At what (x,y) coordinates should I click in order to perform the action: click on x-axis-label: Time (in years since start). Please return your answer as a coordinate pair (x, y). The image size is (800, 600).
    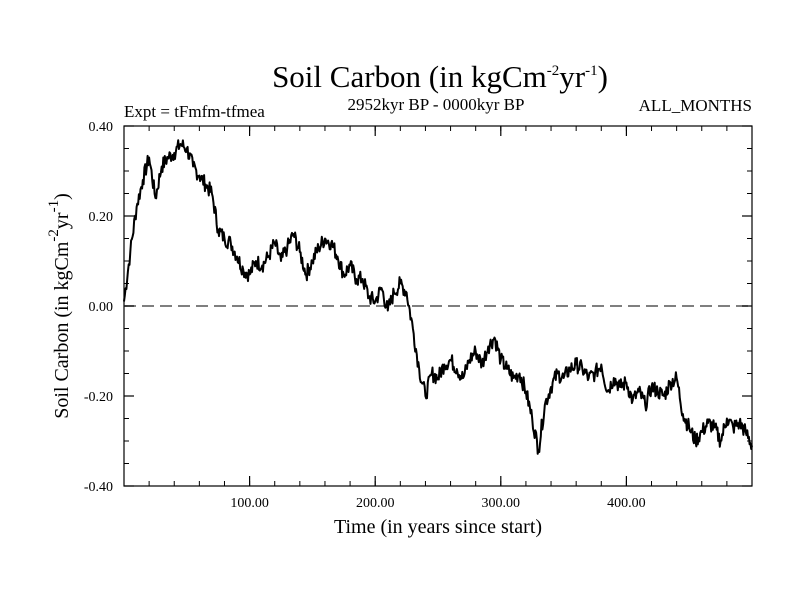
    Looking at the image, I should click on (438, 527).